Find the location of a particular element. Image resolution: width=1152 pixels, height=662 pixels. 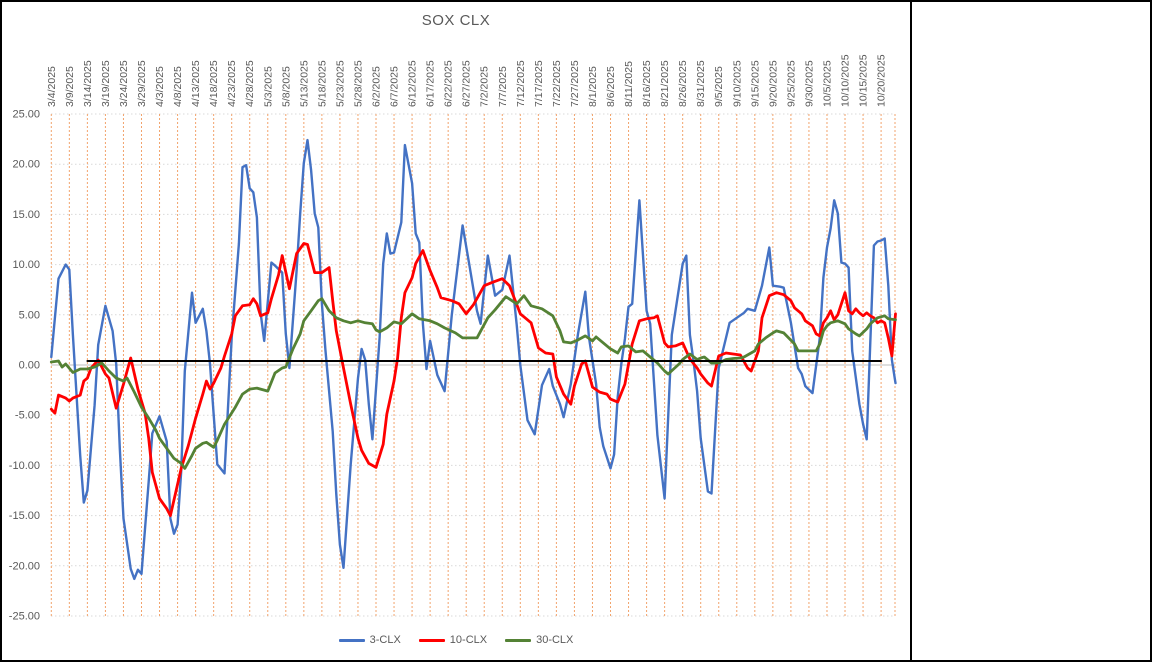

y-axis-tick-label: -15.00 is located at coordinates (24, 516).